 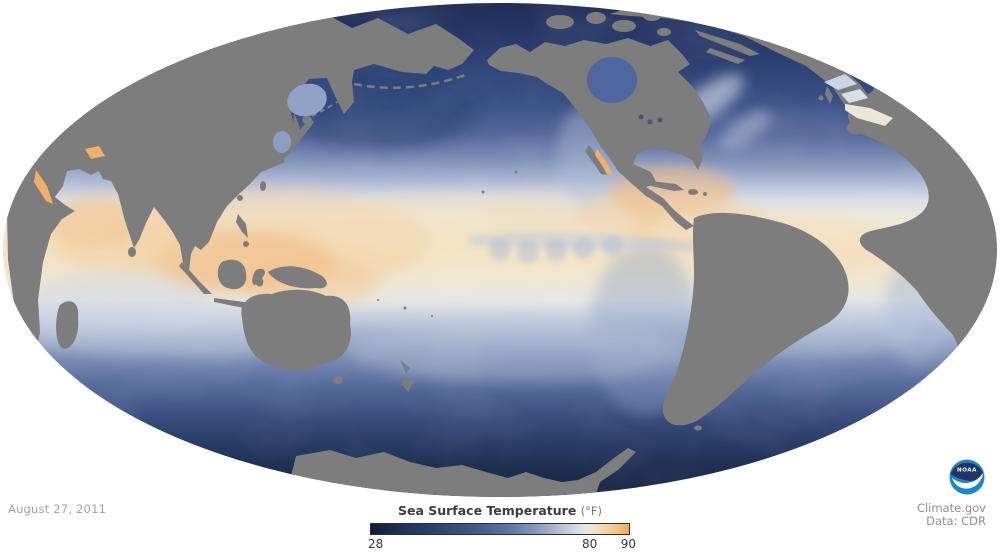 I want to click on land-sumatra, so click(x=195, y=278).